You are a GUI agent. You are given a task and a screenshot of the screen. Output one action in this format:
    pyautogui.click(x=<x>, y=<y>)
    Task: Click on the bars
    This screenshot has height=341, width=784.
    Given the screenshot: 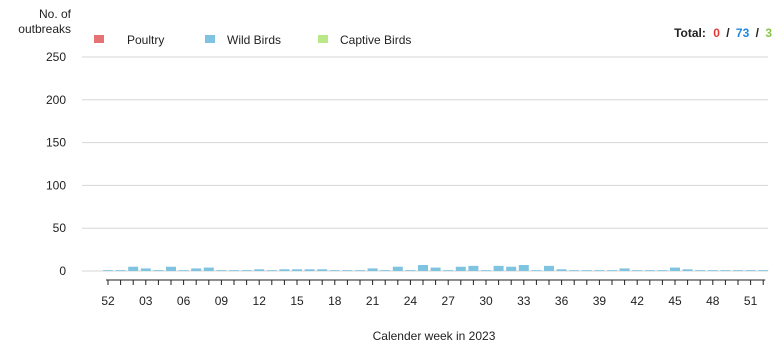 What is the action you would take?
    pyautogui.click(x=436, y=268)
    